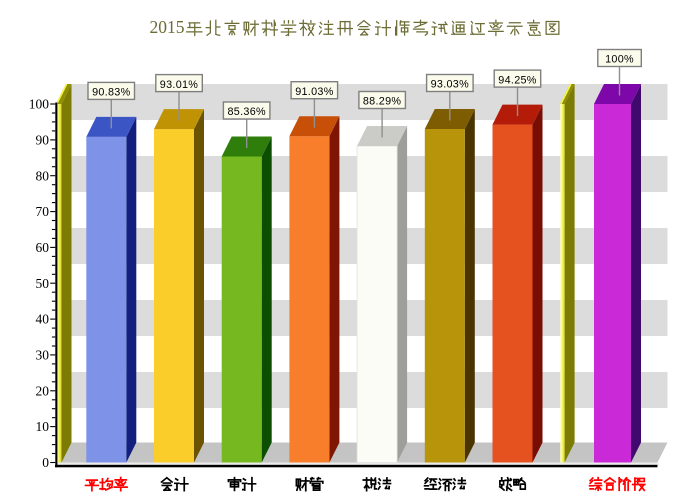 This screenshot has height=500, width=700. I want to click on svg-text: 60, so click(43, 247).